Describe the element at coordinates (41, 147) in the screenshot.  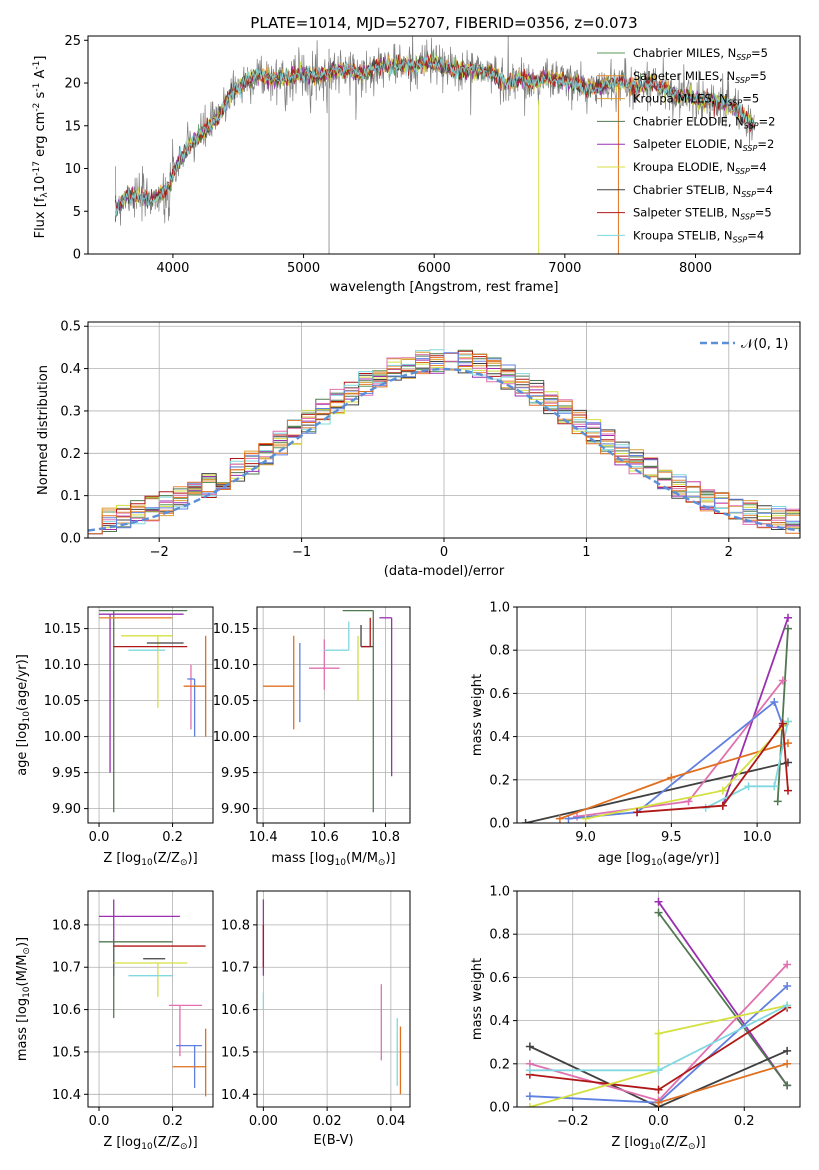
I see `y-axis-label: Flux [fλ10-17 erg cm-2 s-1 A-1]` at that location.